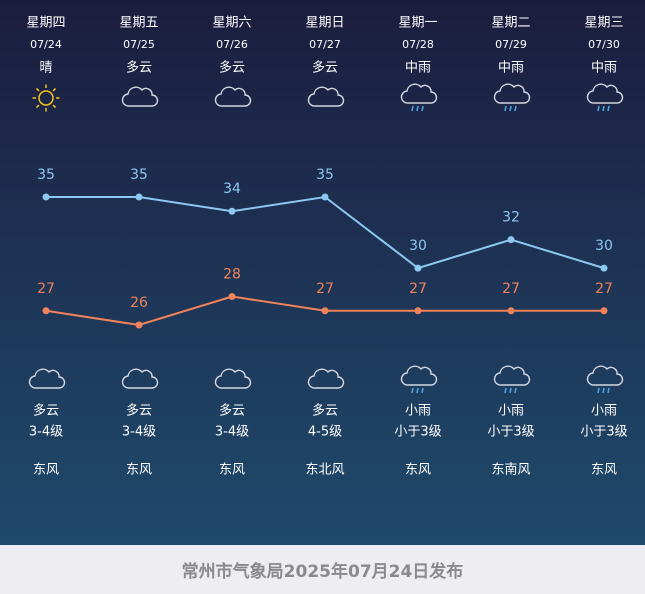  Describe the element at coordinates (511, 218) in the screenshot. I see `temperature-label: 32` at that location.